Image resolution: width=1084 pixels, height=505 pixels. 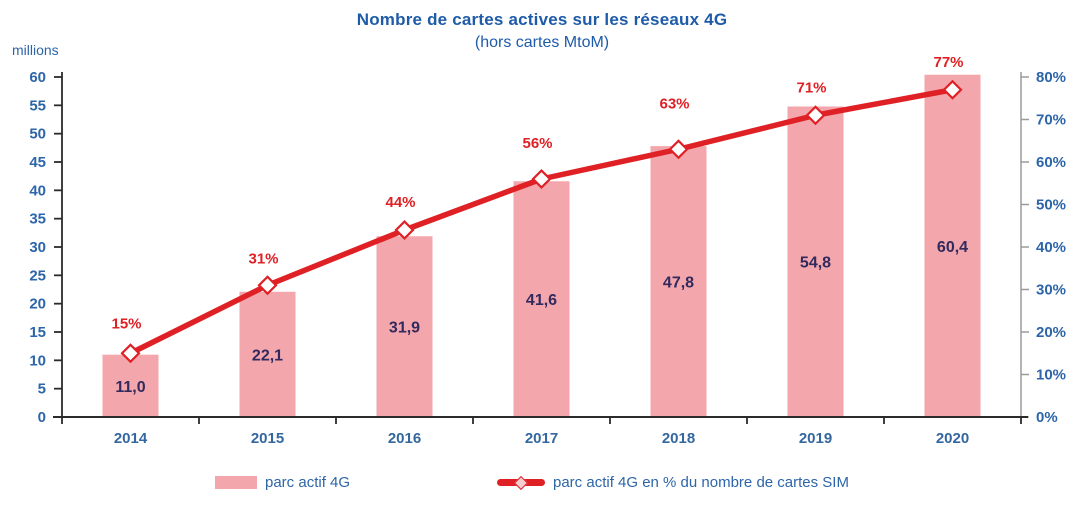 I want to click on x-axis-category-label: 2014, so click(x=131, y=438).